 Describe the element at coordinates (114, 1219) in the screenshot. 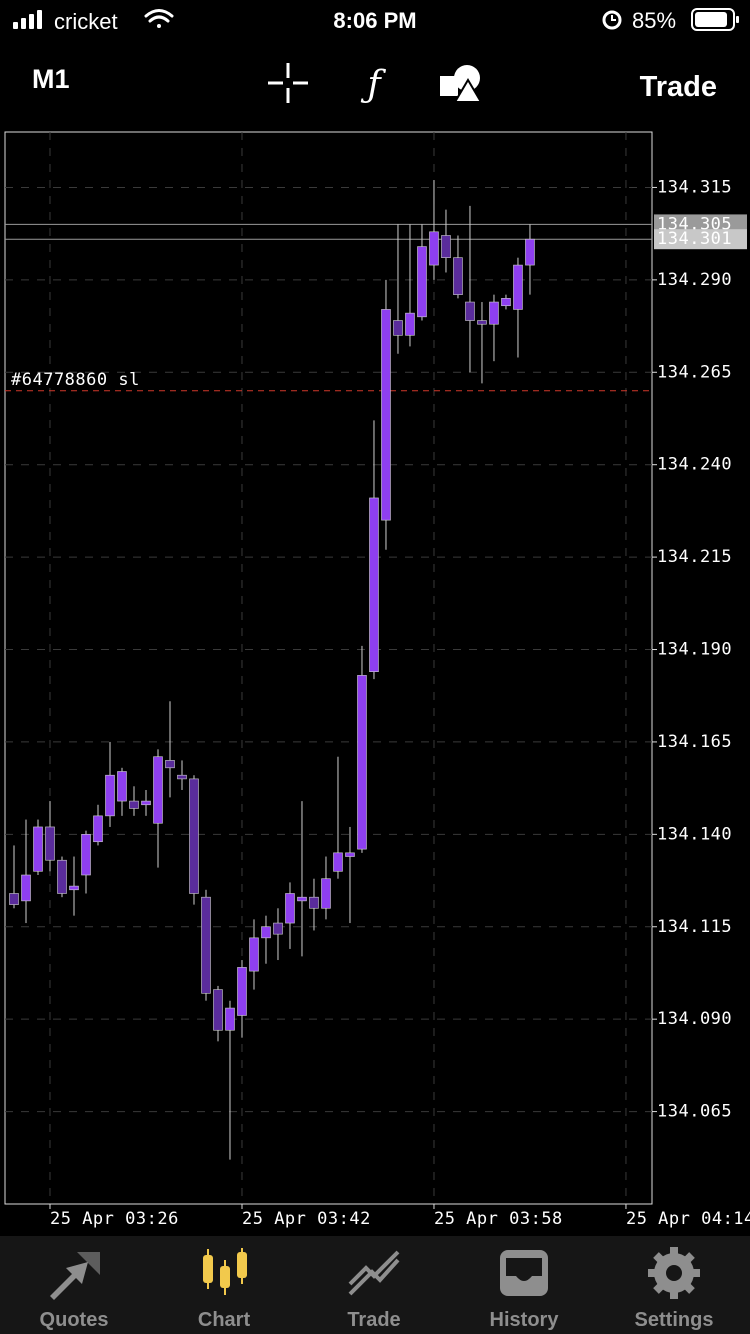

I see `x-tick-label: 25 Apr 03:26` at that location.